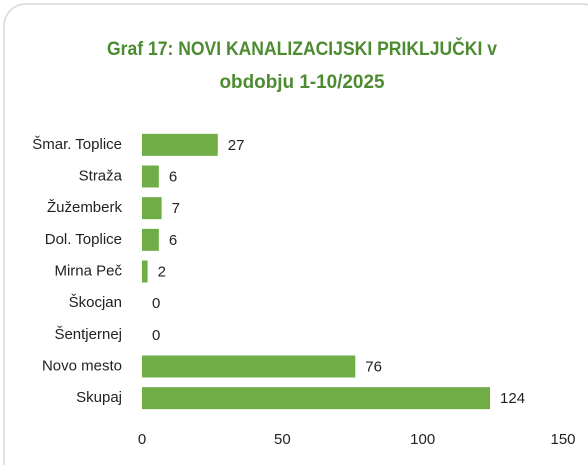 The image size is (588, 465). Describe the element at coordinates (176, 208) in the screenshot. I see `data-label: 7` at that location.